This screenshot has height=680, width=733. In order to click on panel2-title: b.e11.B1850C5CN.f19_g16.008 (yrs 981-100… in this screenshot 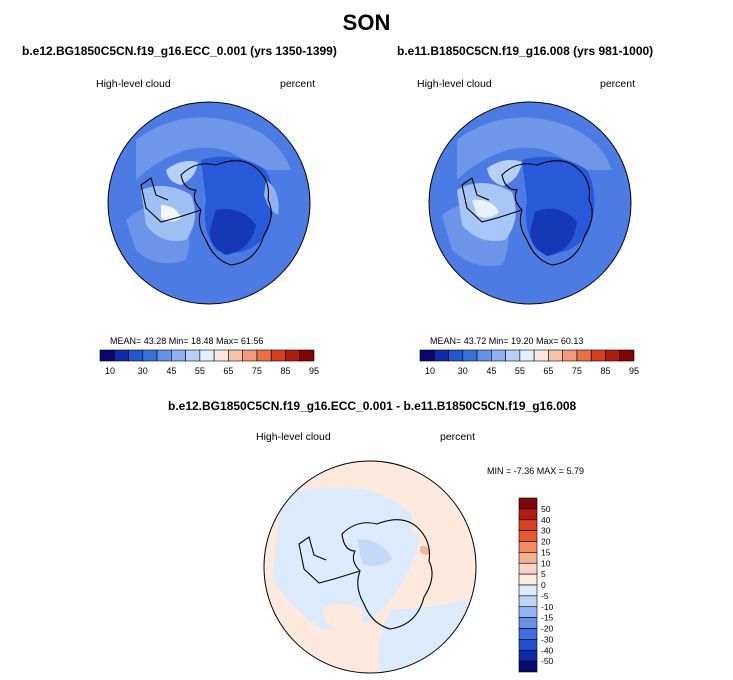, I will do `click(525, 51)`.